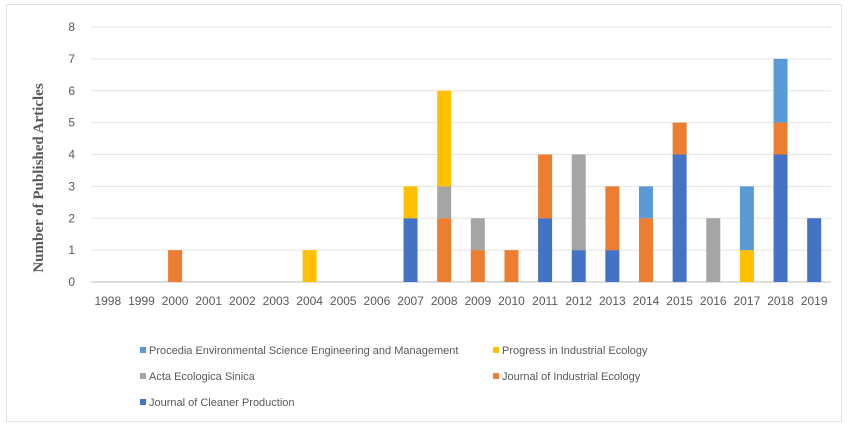  What do you see at coordinates (545, 301) in the screenshot?
I see `x-tick-label: 2011` at bounding box center [545, 301].